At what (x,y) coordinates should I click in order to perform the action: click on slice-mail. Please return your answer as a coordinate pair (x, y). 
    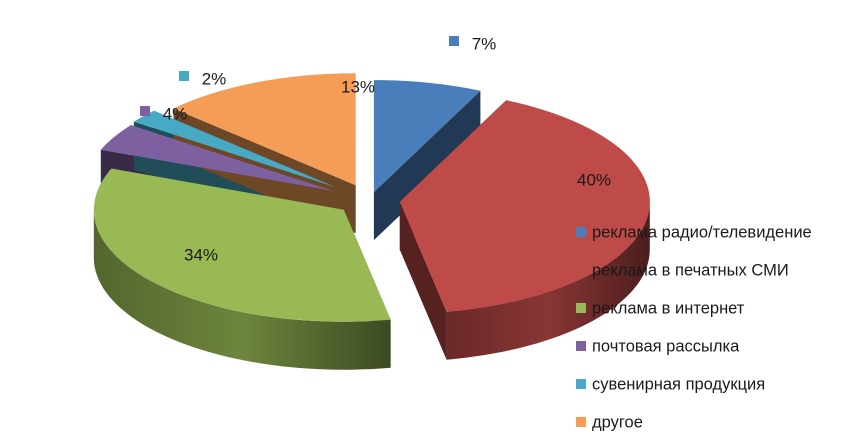
    Looking at the image, I should click on (217, 158).